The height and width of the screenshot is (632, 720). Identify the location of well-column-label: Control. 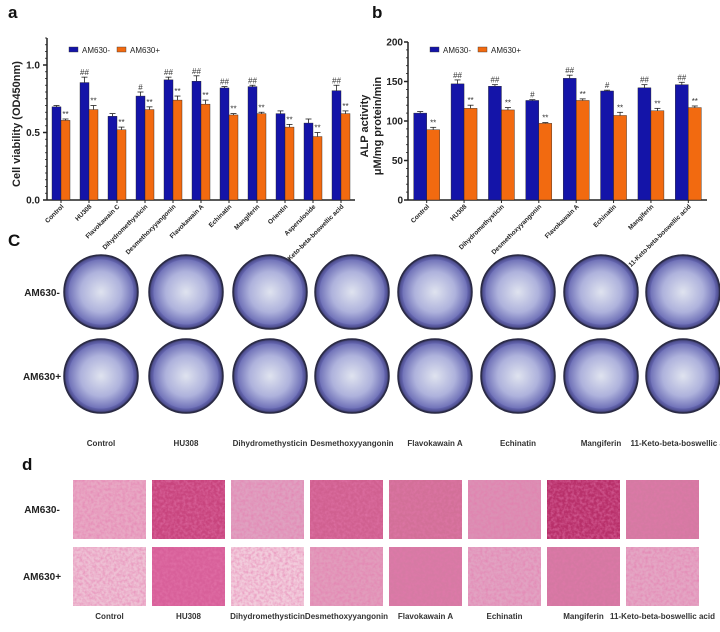
(101, 443).